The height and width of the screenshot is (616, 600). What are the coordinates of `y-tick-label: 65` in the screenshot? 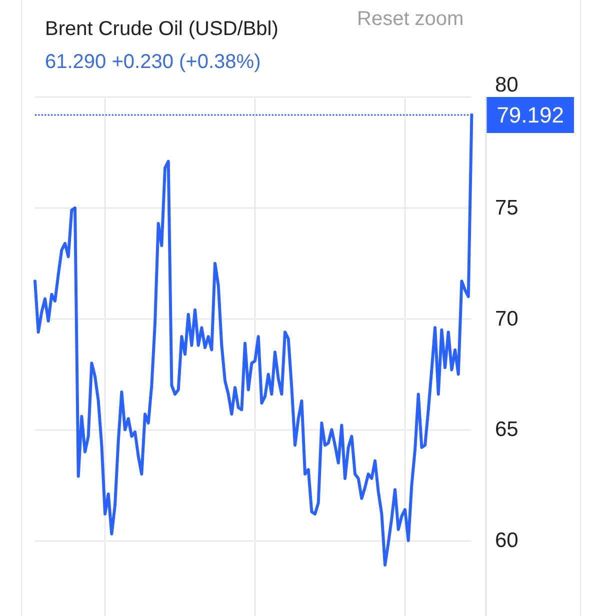 It's located at (506, 430).